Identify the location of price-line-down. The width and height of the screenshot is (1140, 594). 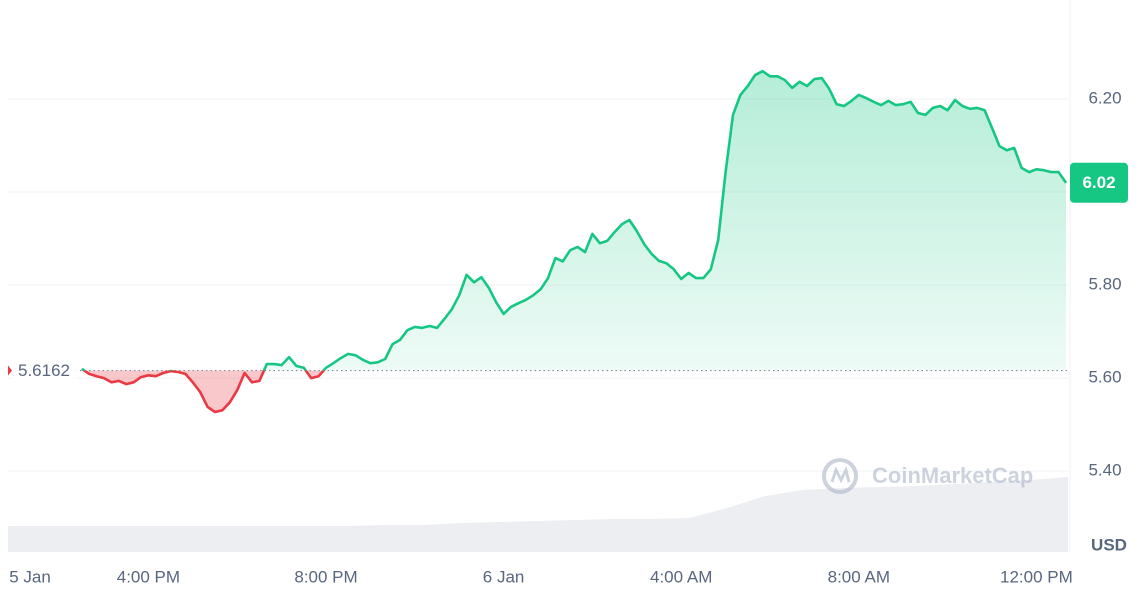
(204, 392).